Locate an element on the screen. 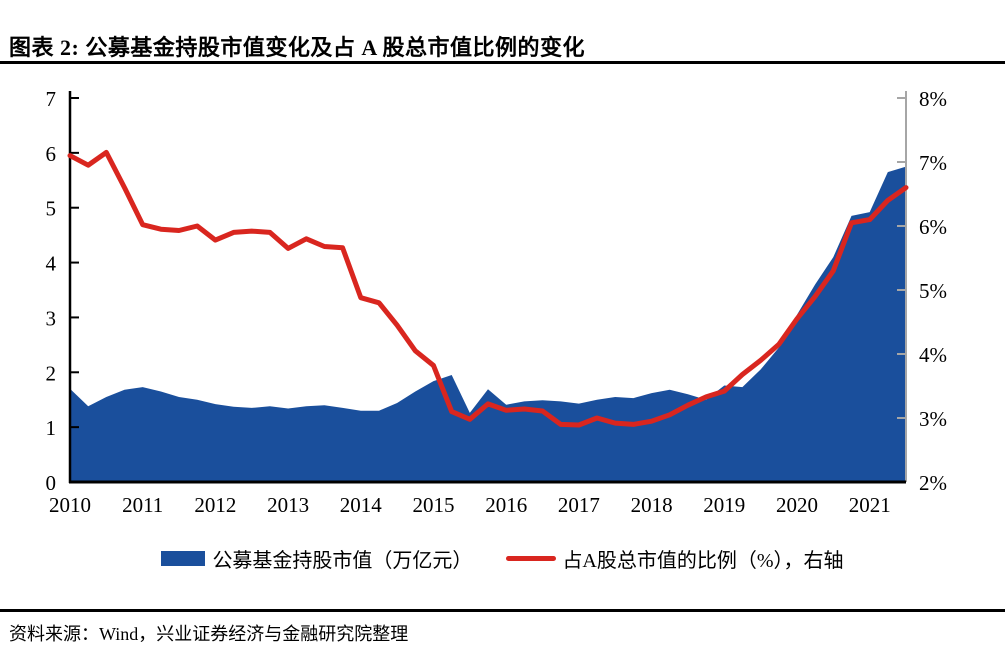 This screenshot has width=1005, height=672. left-axis-tick-label: 4 is located at coordinates (51, 264).